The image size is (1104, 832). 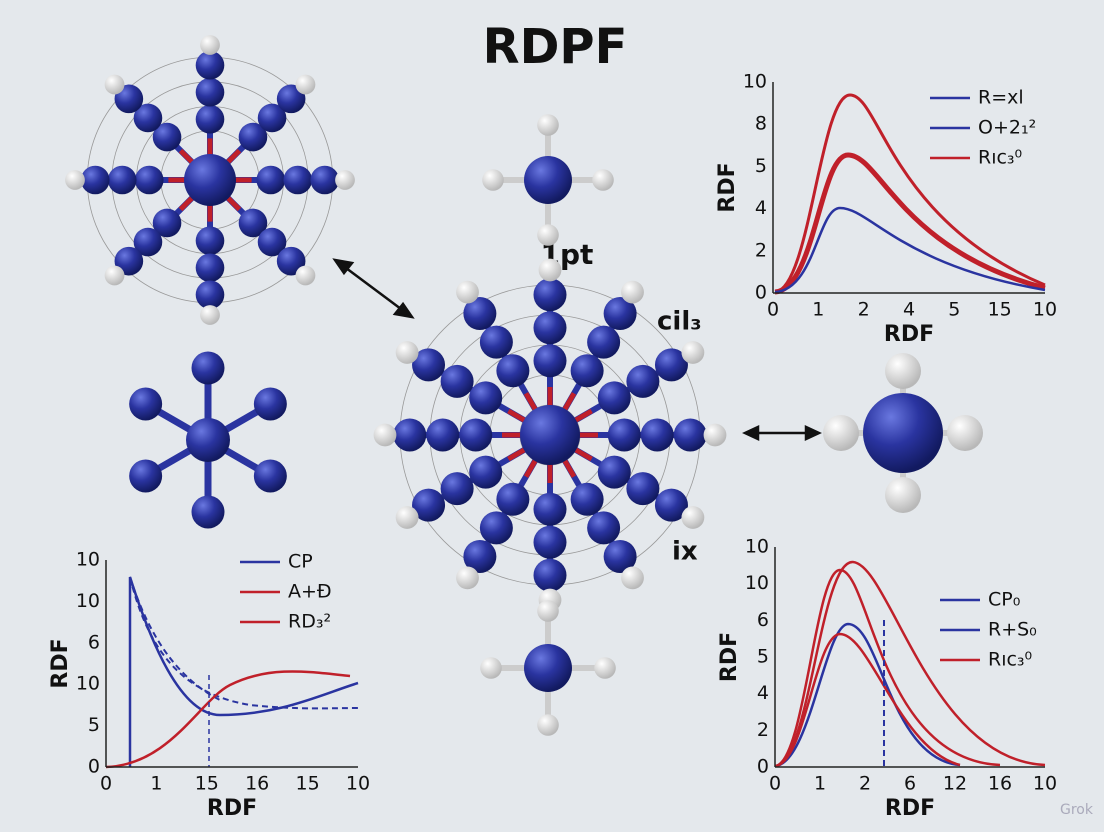 I want to click on y-tick-label: 4, so click(x=761, y=208).